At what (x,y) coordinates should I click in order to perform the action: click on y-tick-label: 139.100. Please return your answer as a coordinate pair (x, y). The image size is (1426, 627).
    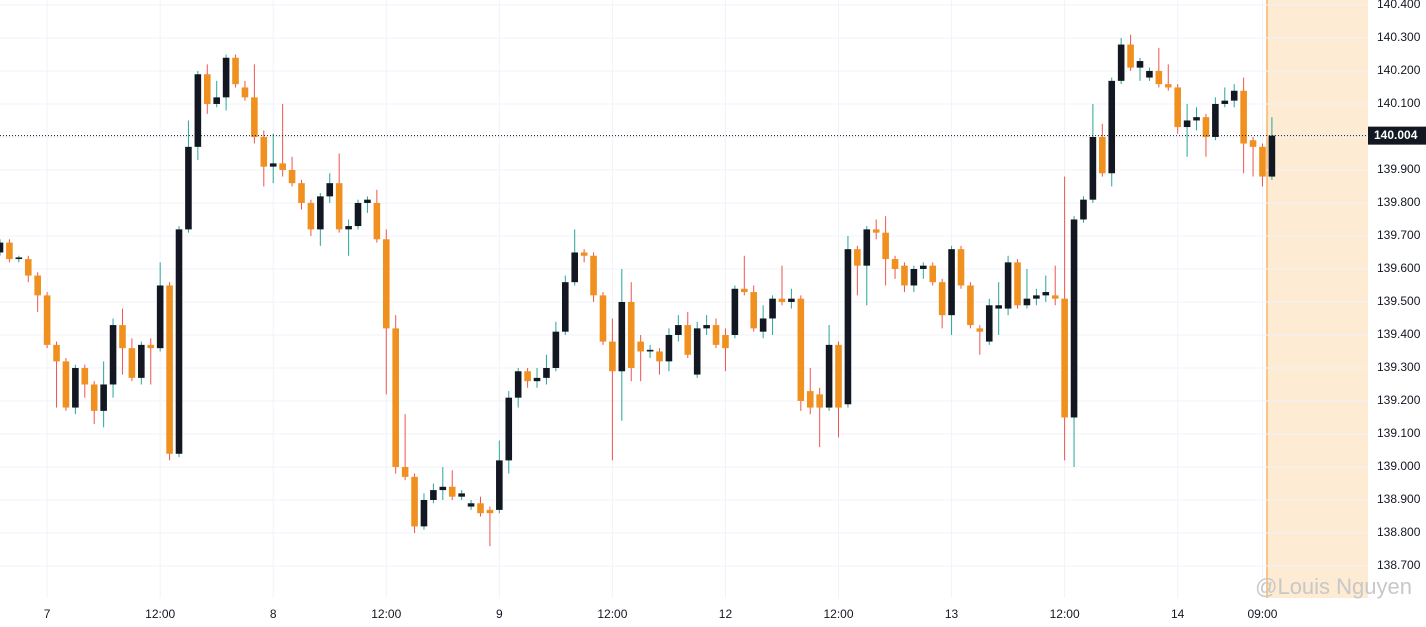
    Looking at the image, I should click on (1399, 433).